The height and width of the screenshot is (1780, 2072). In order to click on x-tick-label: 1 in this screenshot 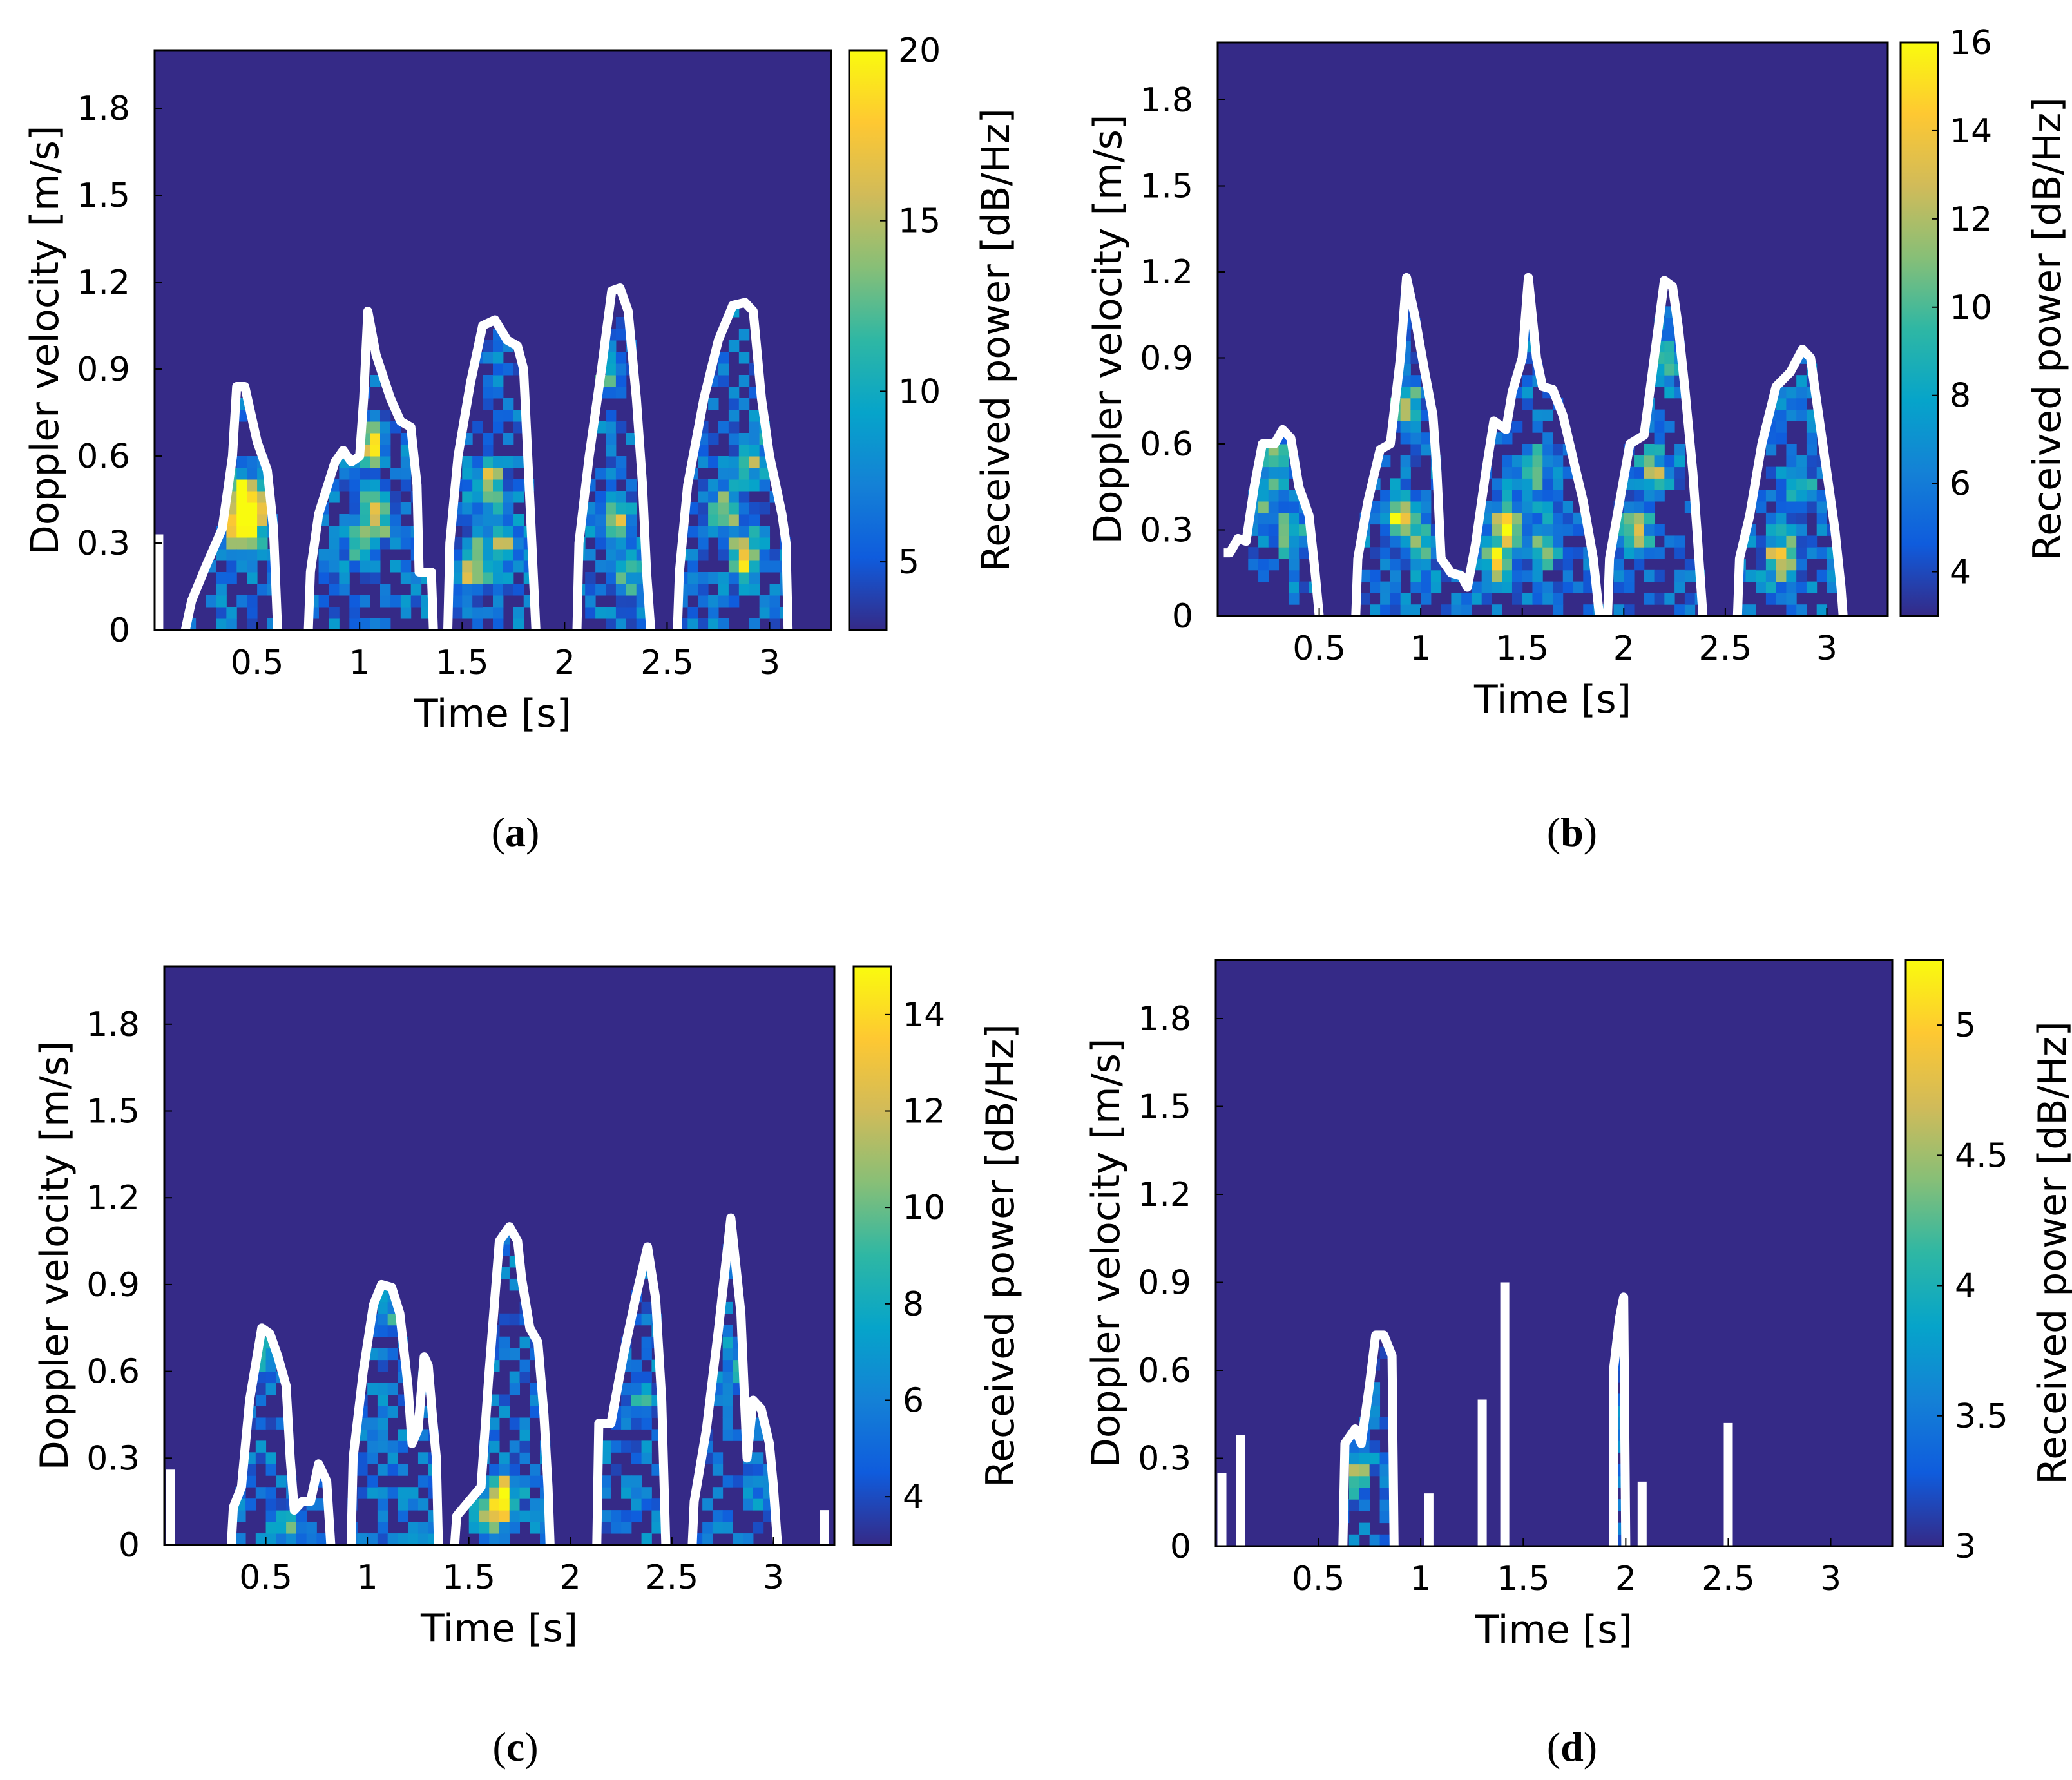, I will do `click(367, 1577)`.